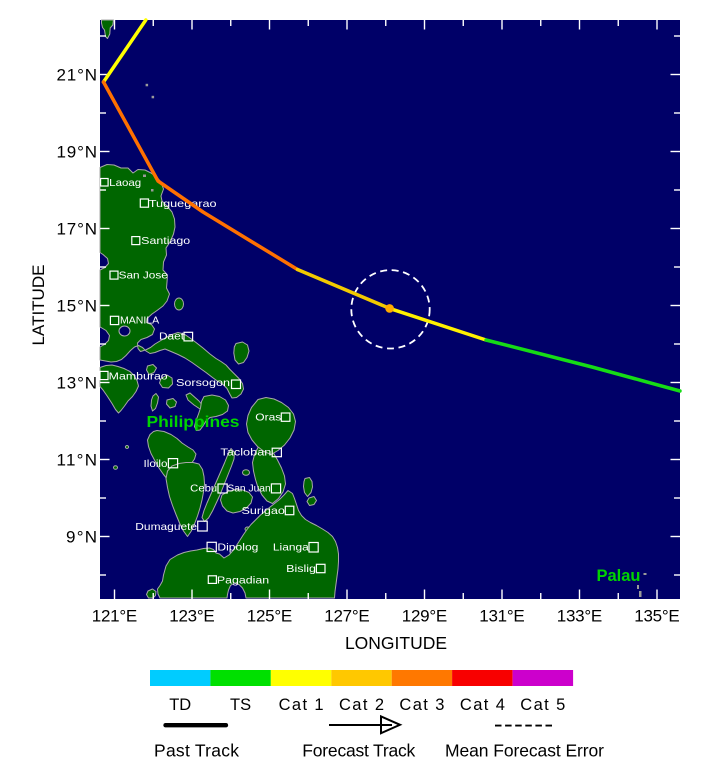  What do you see at coordinates (270, 616) in the screenshot?
I see `svg-text: 125°E` at bounding box center [270, 616].